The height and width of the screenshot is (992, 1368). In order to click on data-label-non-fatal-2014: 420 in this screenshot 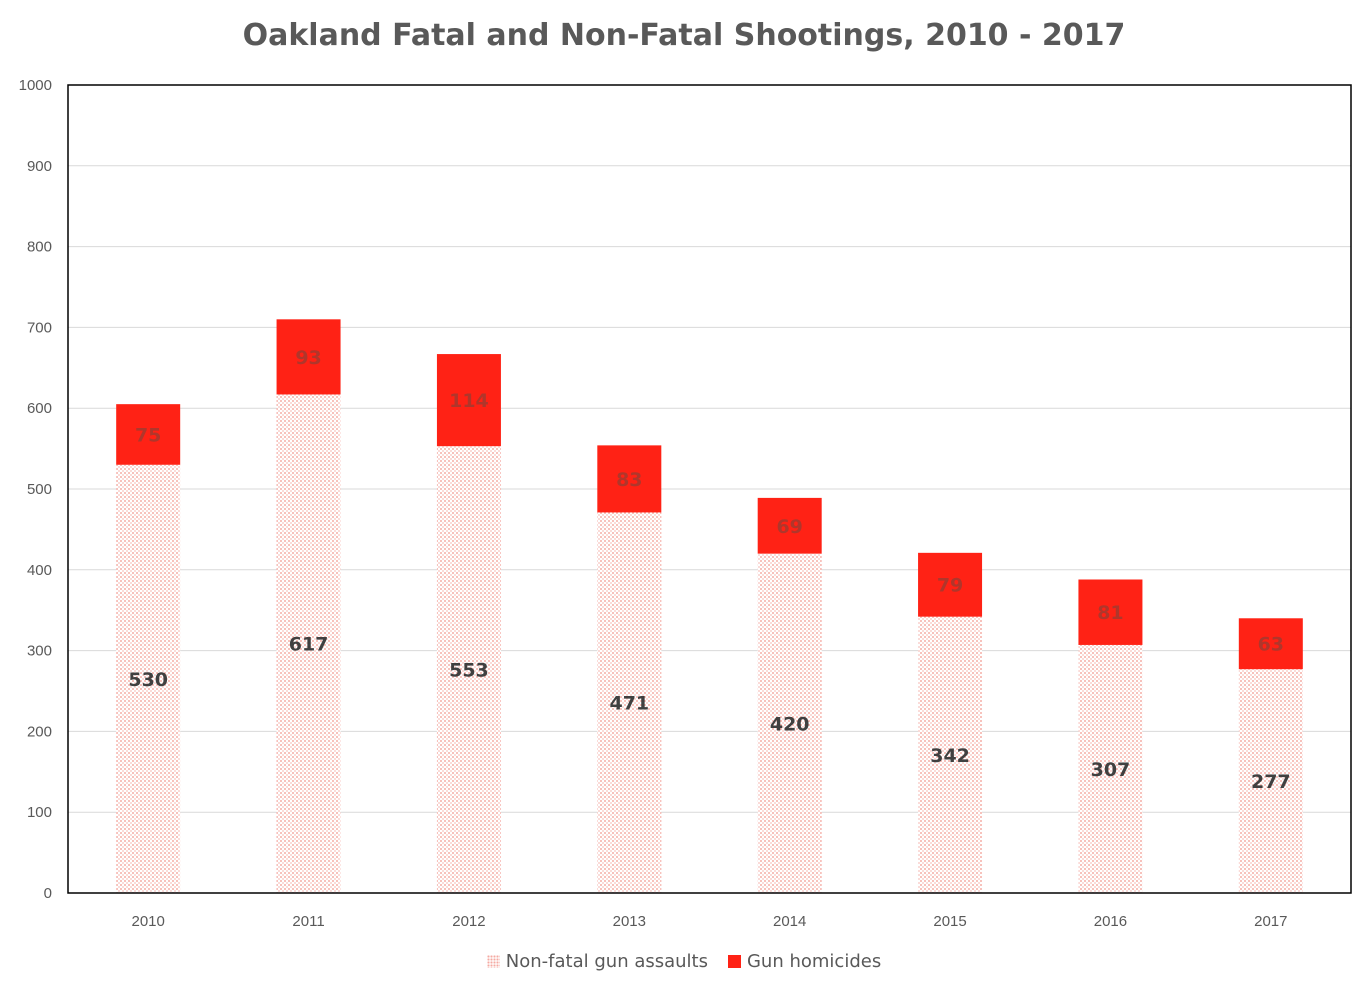, I will do `click(790, 724)`.